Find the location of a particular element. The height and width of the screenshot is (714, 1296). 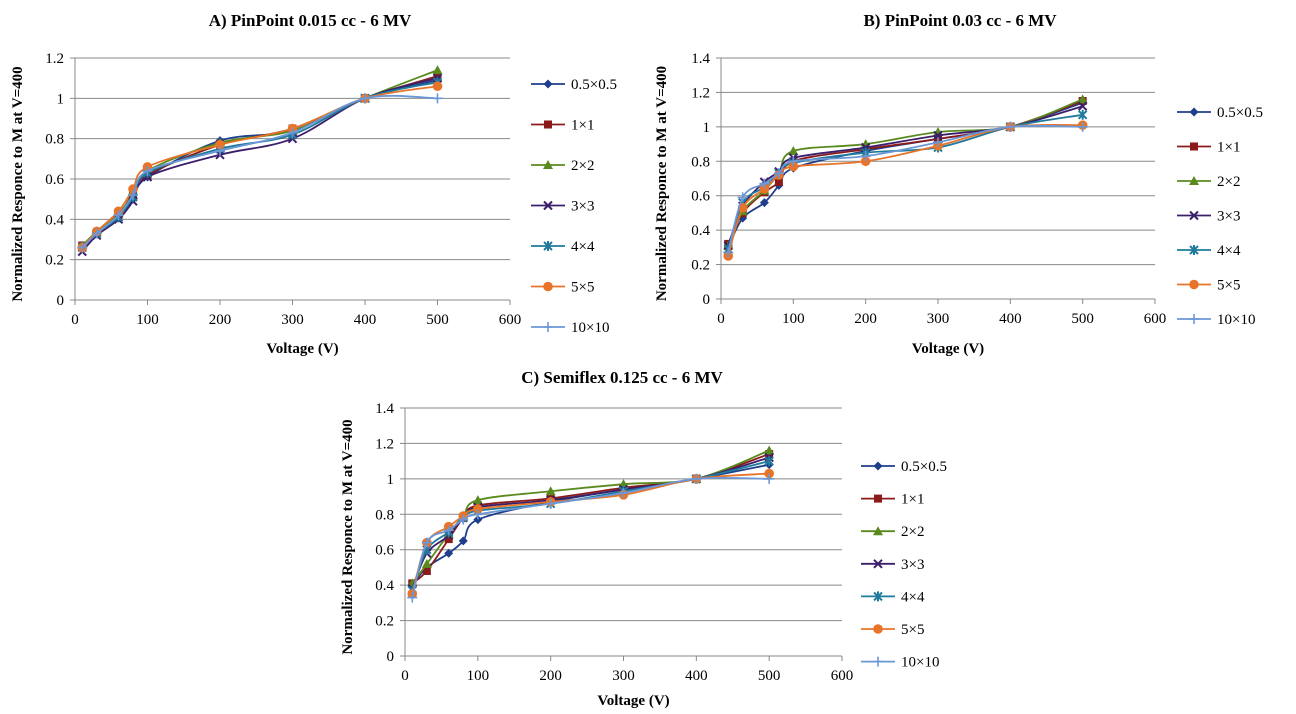

x-tick-label: 400 is located at coordinates (365, 320).